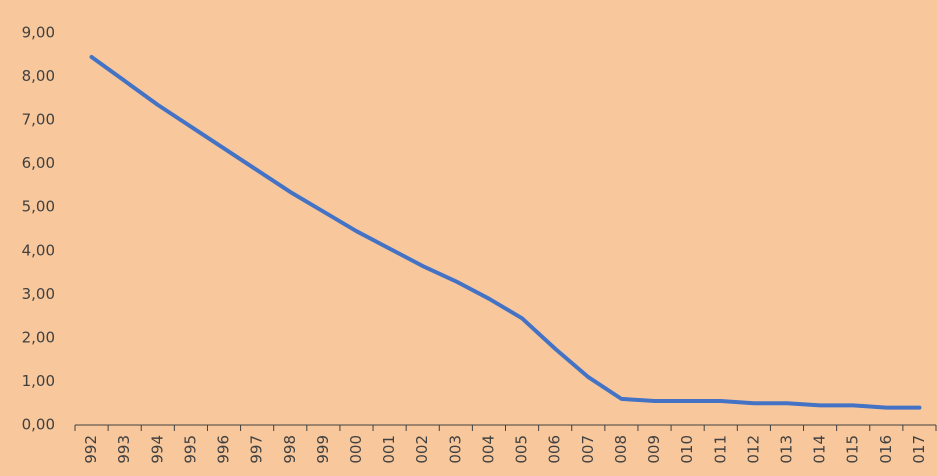 The image size is (937, 476). What do you see at coordinates (38, 337) in the screenshot?
I see `y-tick-label: 2,00` at bounding box center [38, 337].